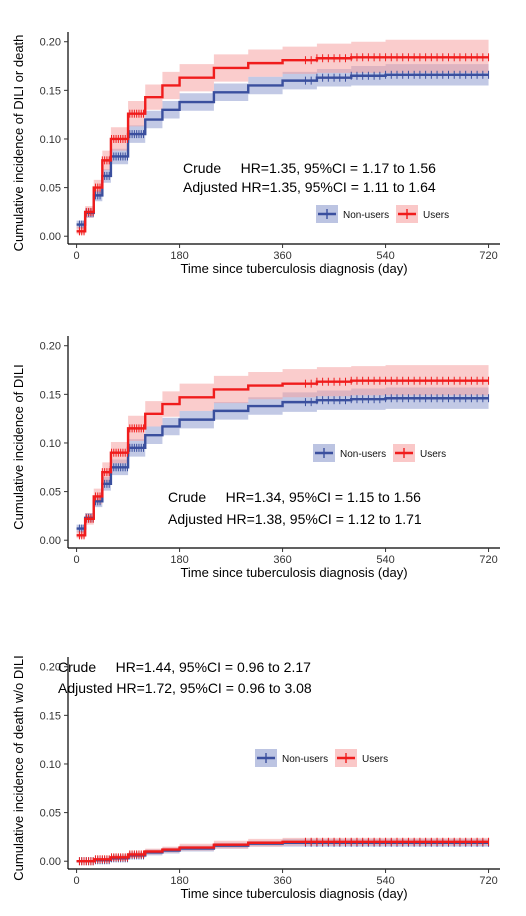  Describe the element at coordinates (18, 143) in the screenshot. I see `y-axis-label: Cumulative incidence of DILI or death` at that location.